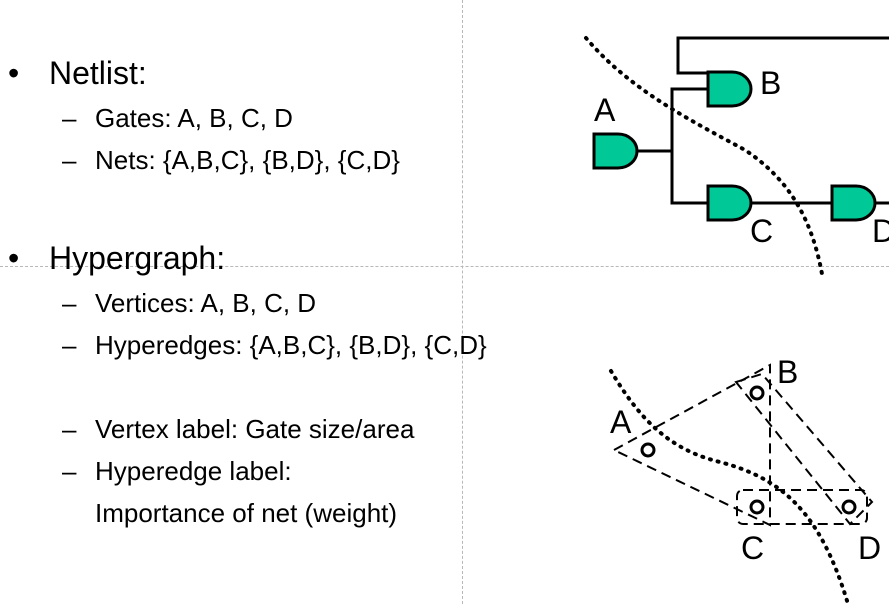  I want to click on gate-b, so click(729, 89).